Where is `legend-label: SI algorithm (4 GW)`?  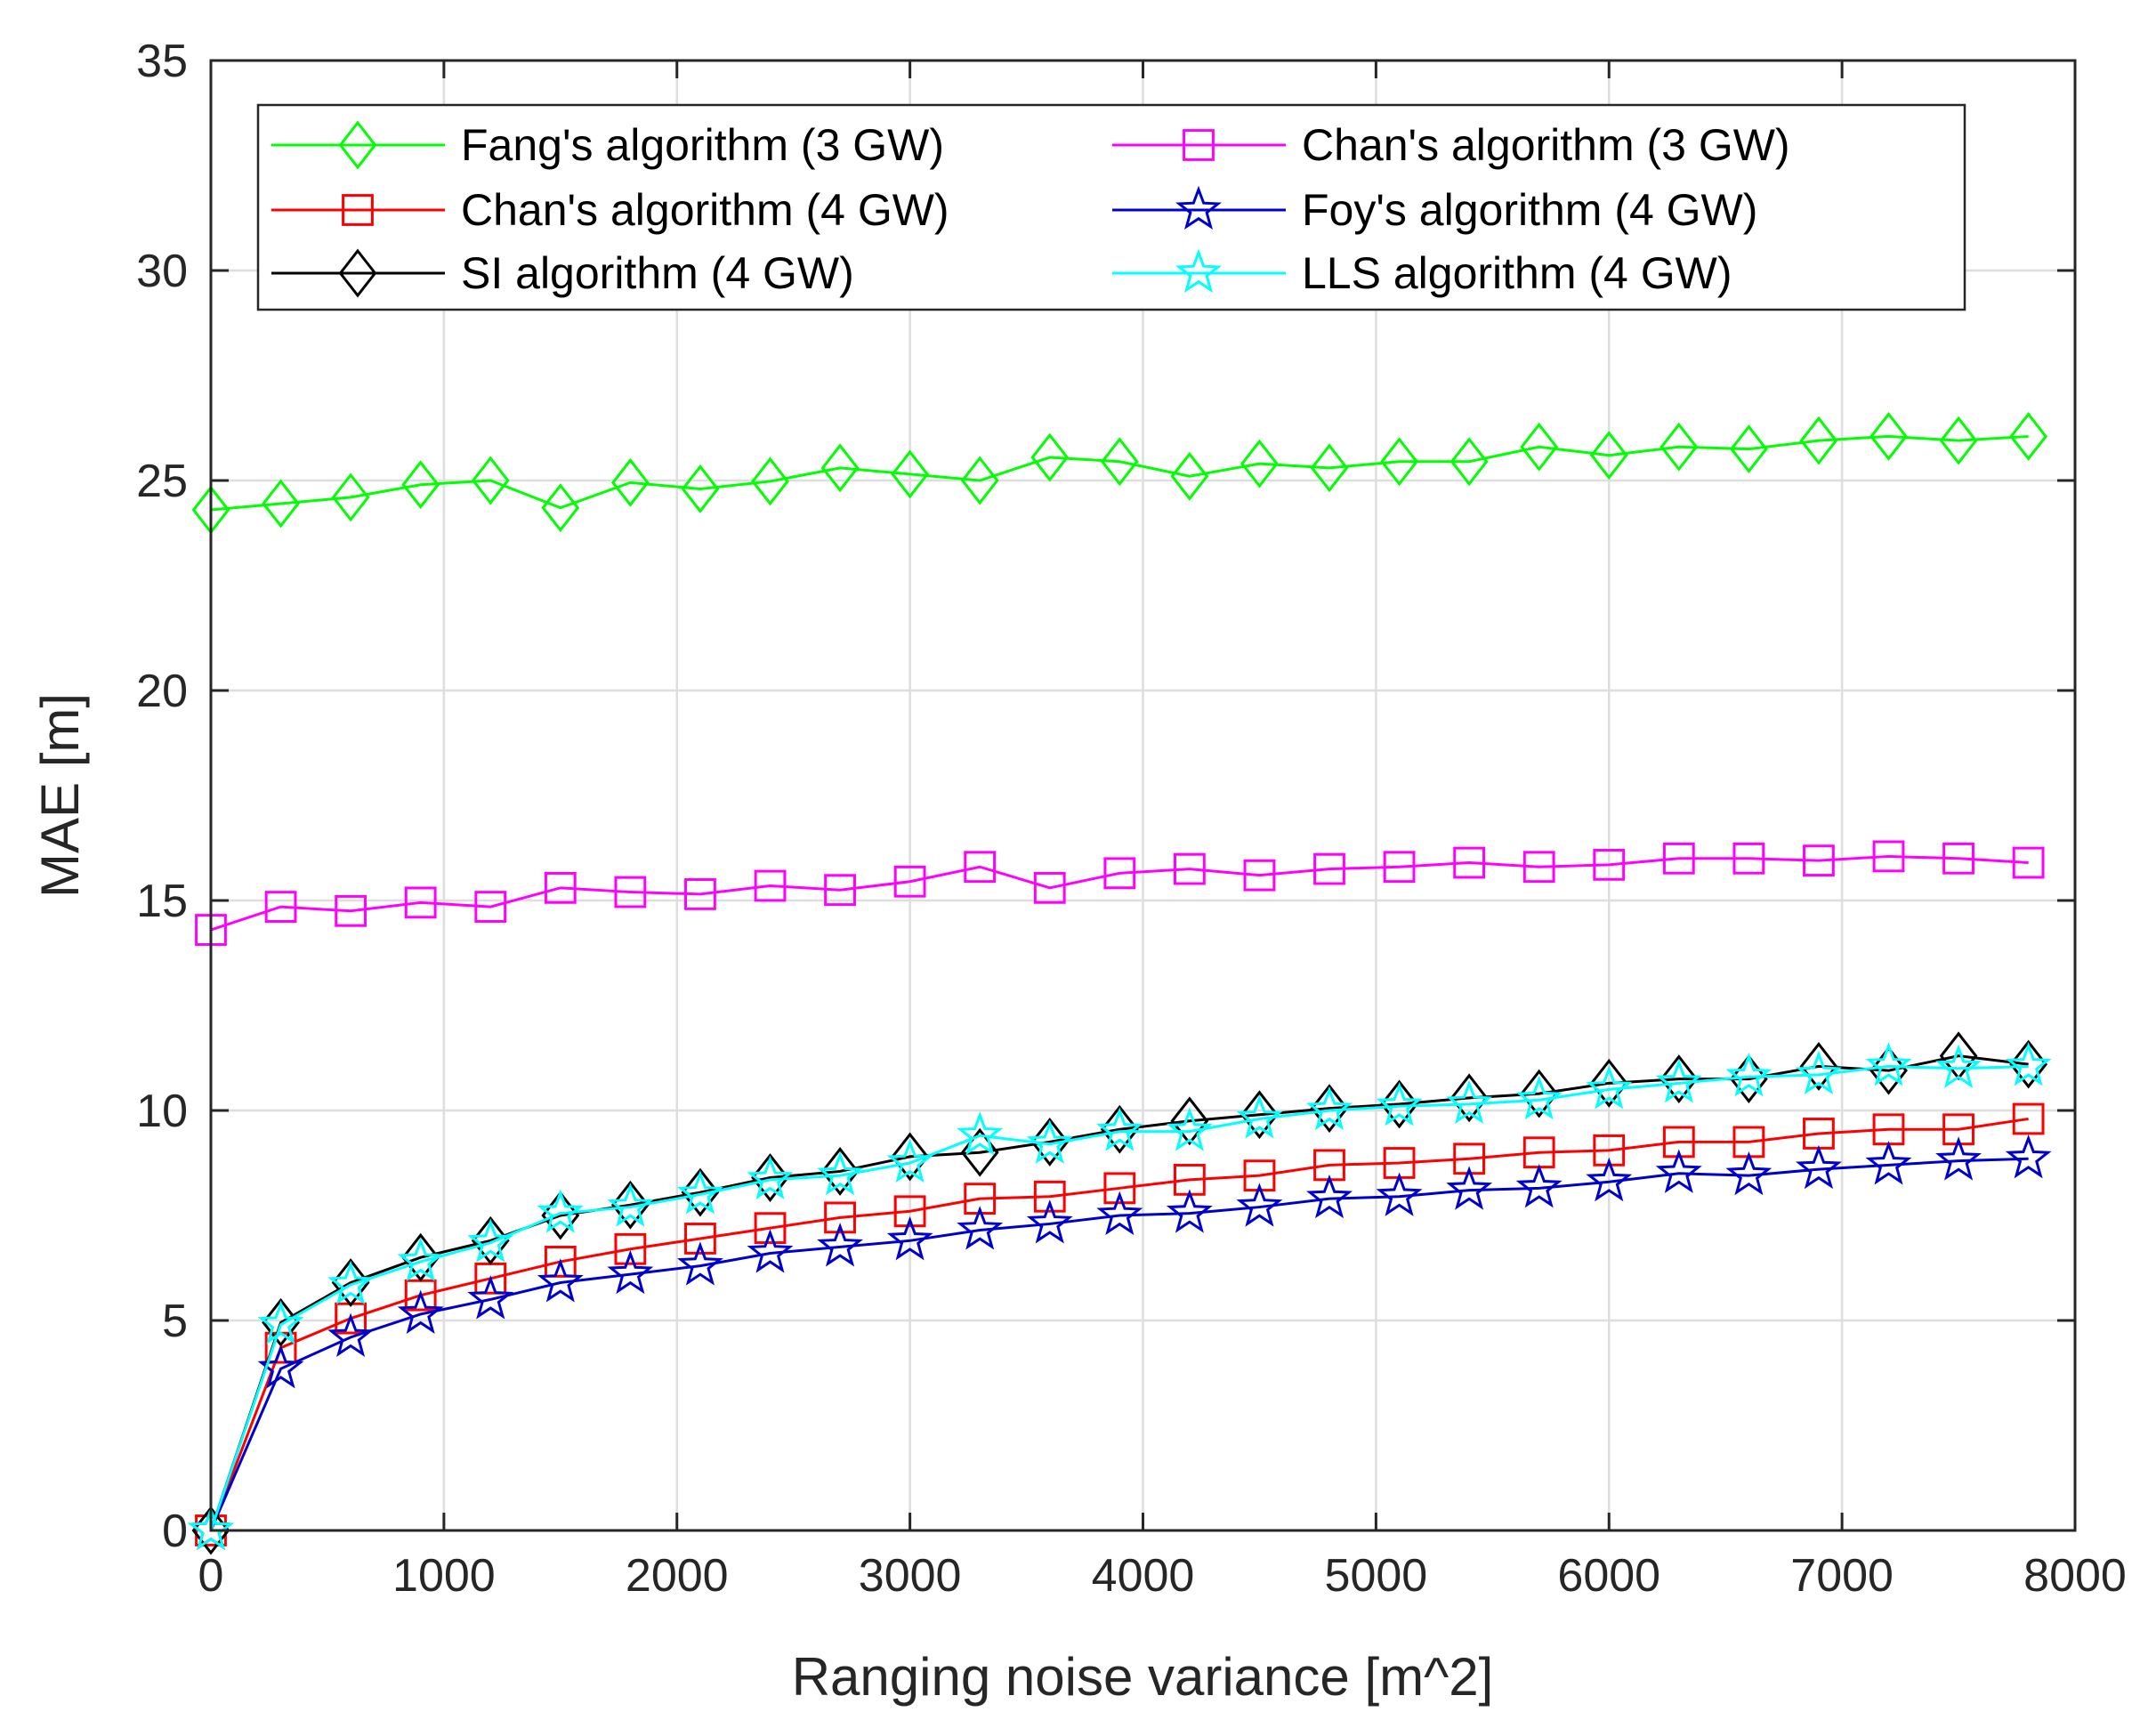 legend-label: SI algorithm (4 GW) is located at coordinates (658, 273).